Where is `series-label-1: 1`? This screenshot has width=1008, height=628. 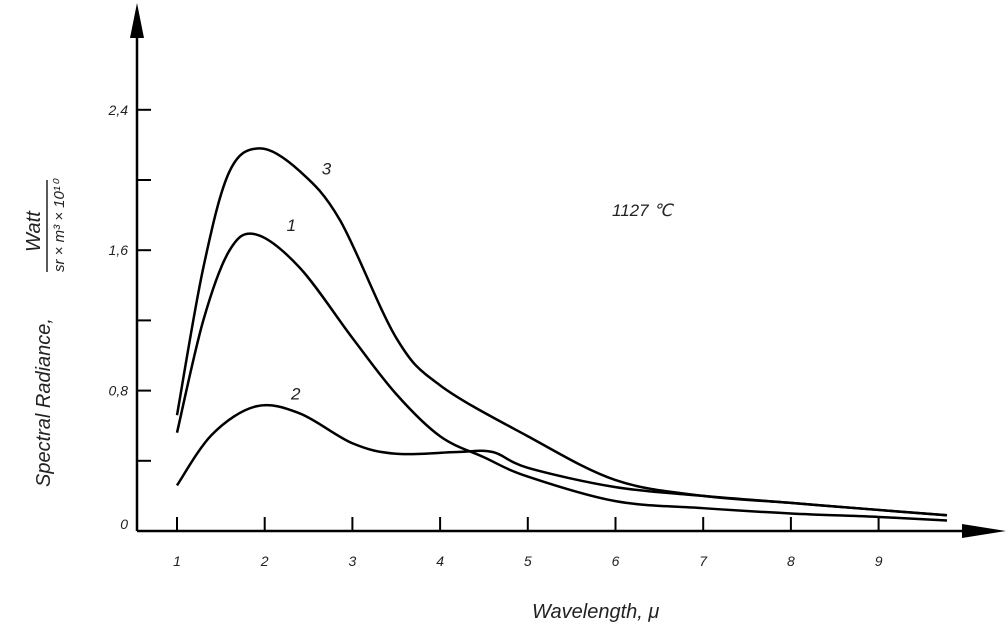
series-label-1: 1 is located at coordinates (291, 225).